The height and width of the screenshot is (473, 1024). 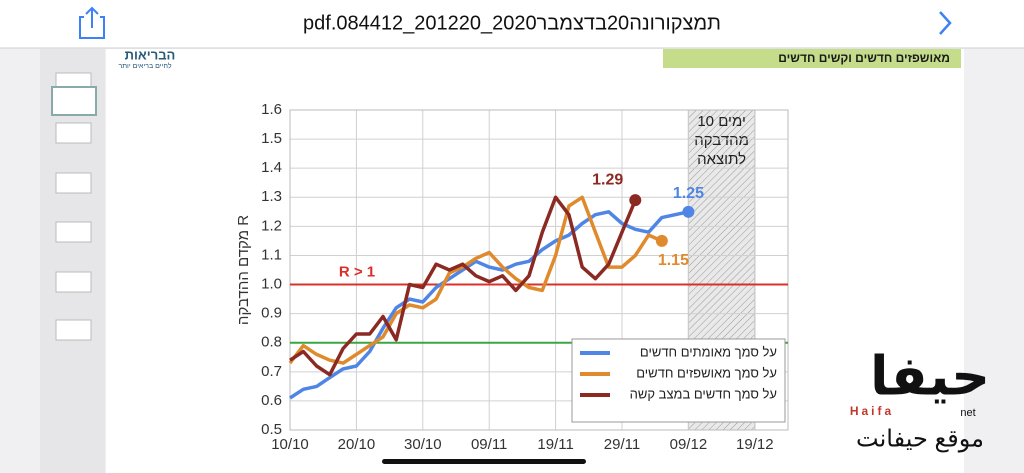 What do you see at coordinates (290, 444) in the screenshot?
I see `x-tick-label: 10/10` at bounding box center [290, 444].